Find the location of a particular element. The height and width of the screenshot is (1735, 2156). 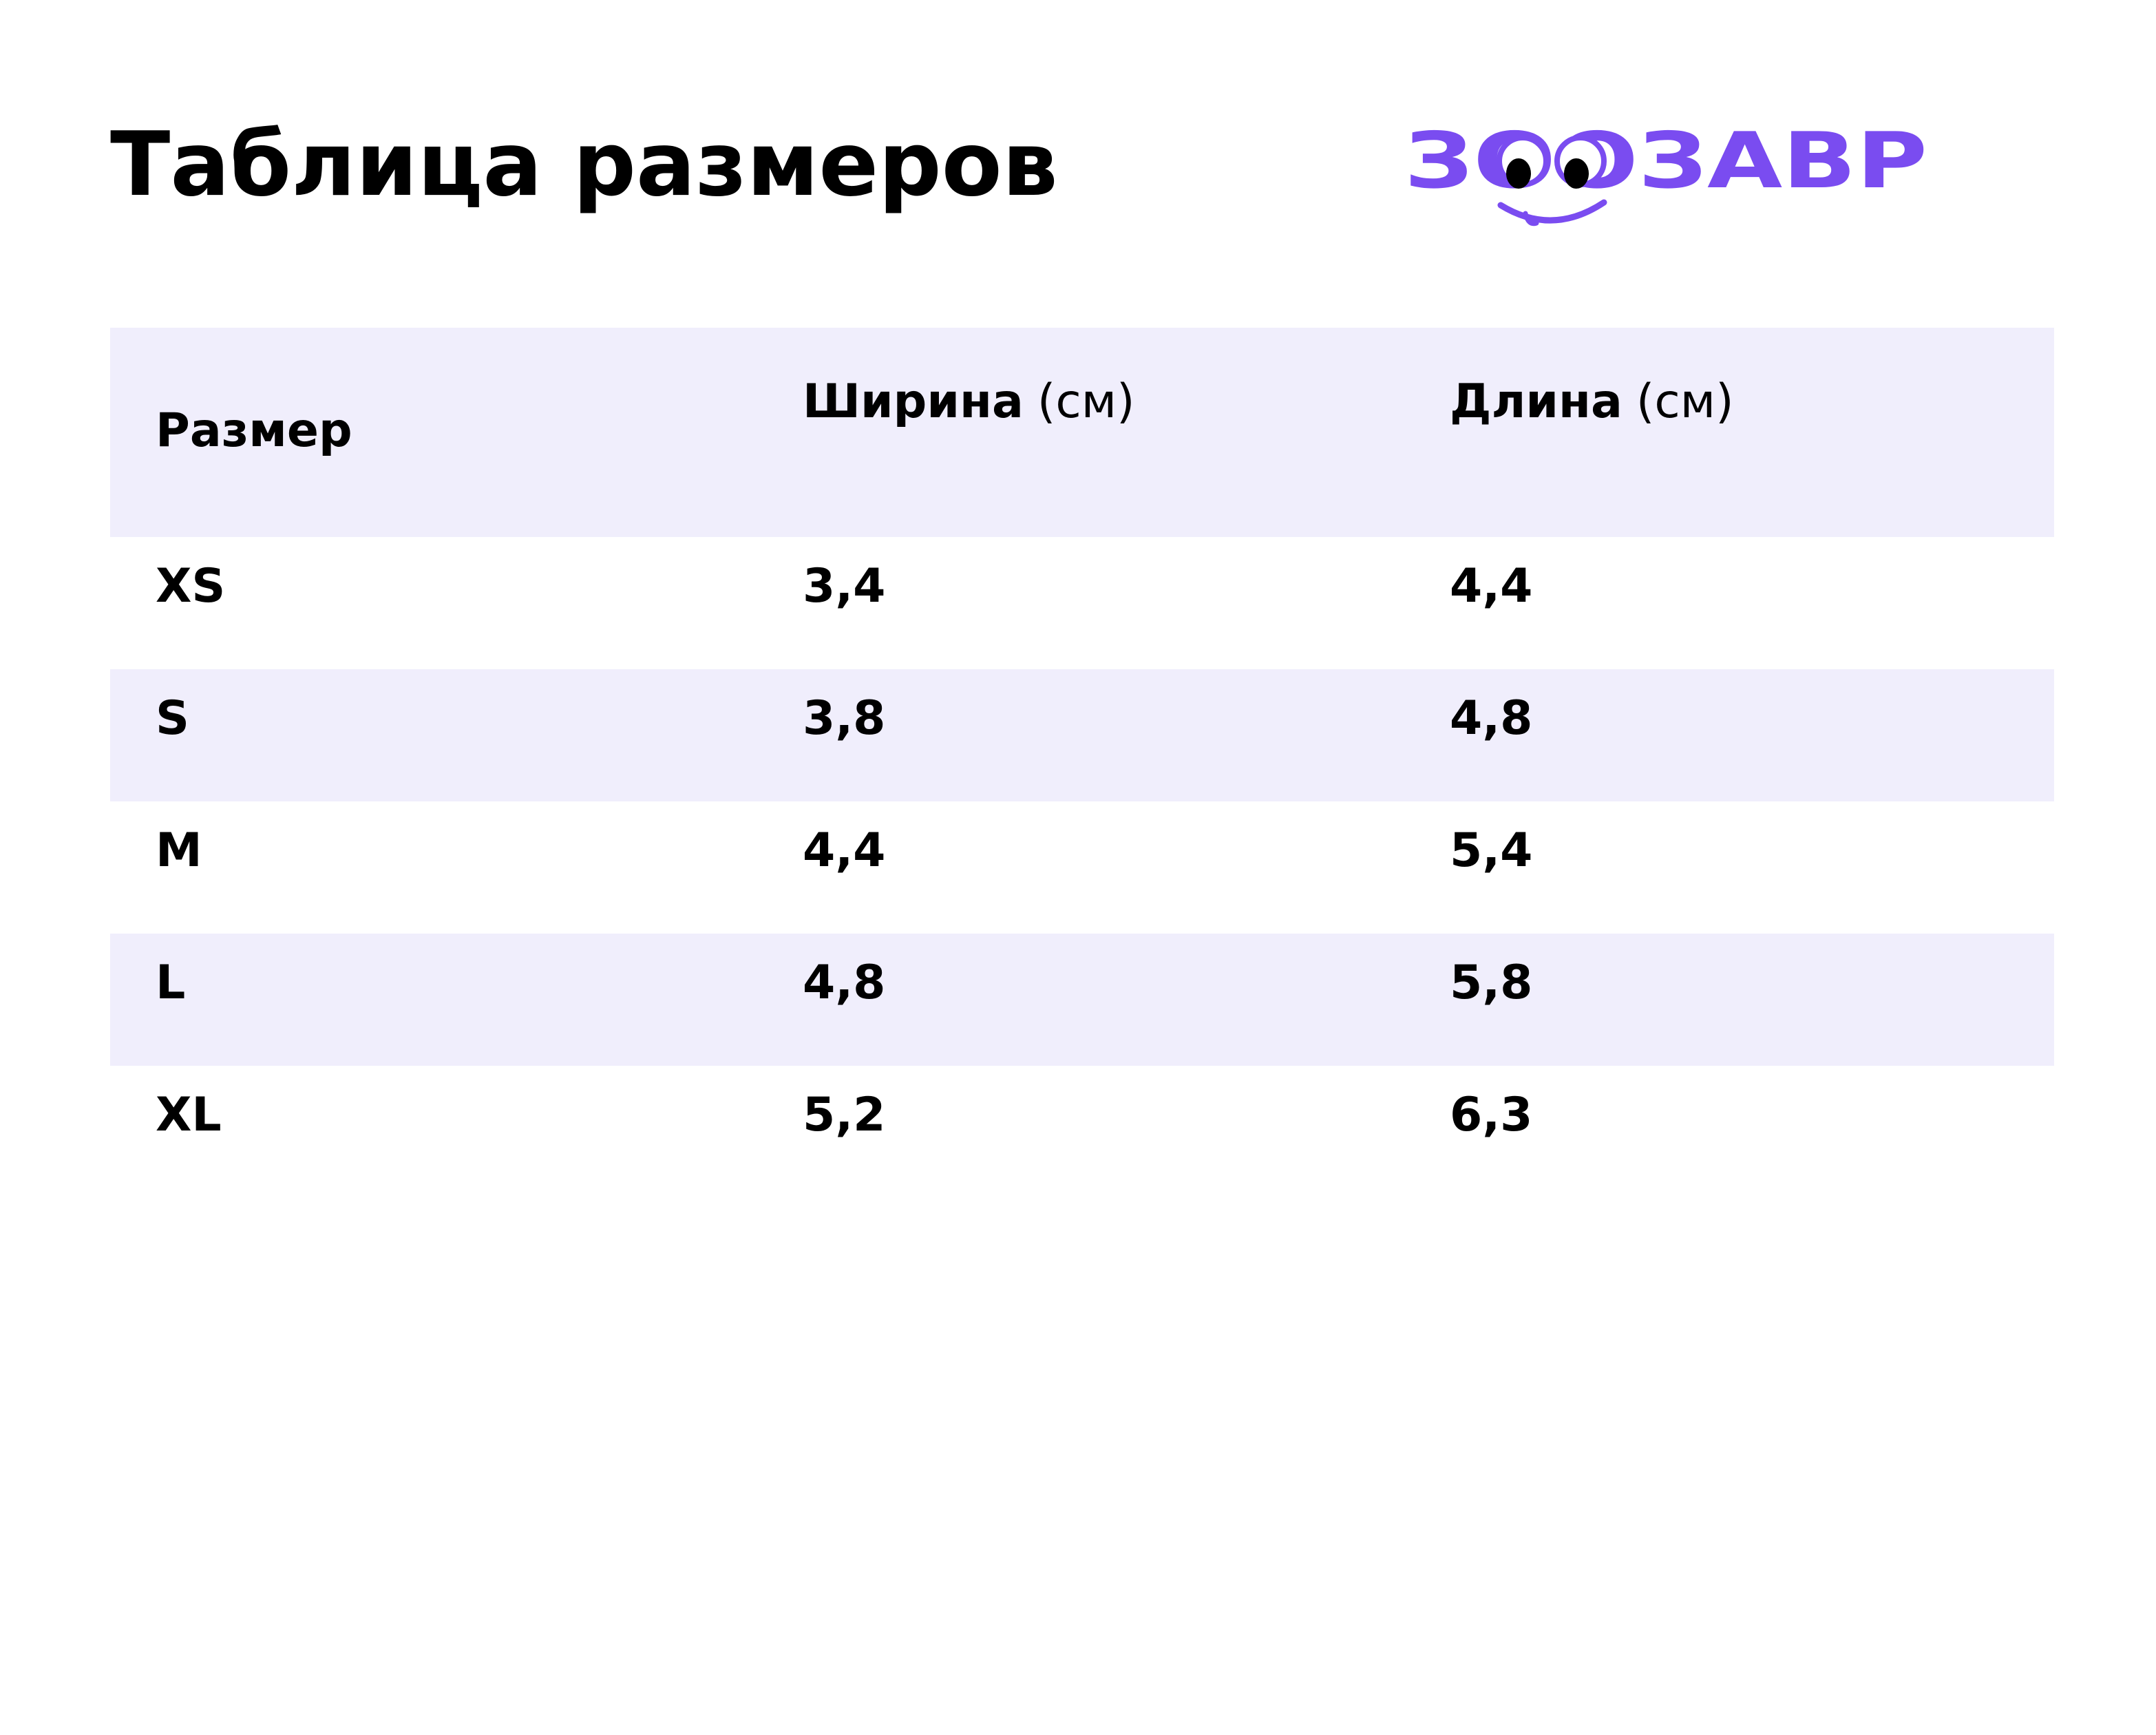

width-cell: 3,4 is located at coordinates (844, 586).